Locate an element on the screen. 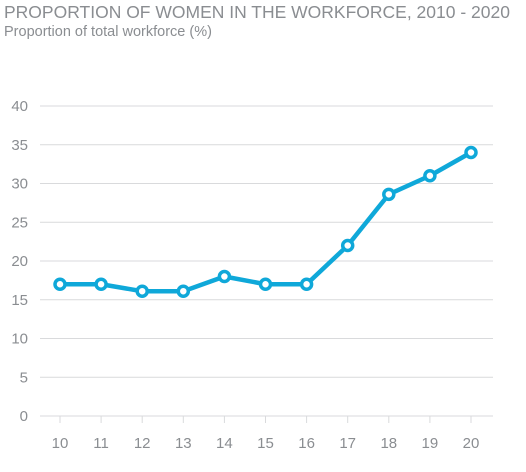 The height and width of the screenshot is (472, 526). x-tick-label-13: 13 is located at coordinates (183, 443).